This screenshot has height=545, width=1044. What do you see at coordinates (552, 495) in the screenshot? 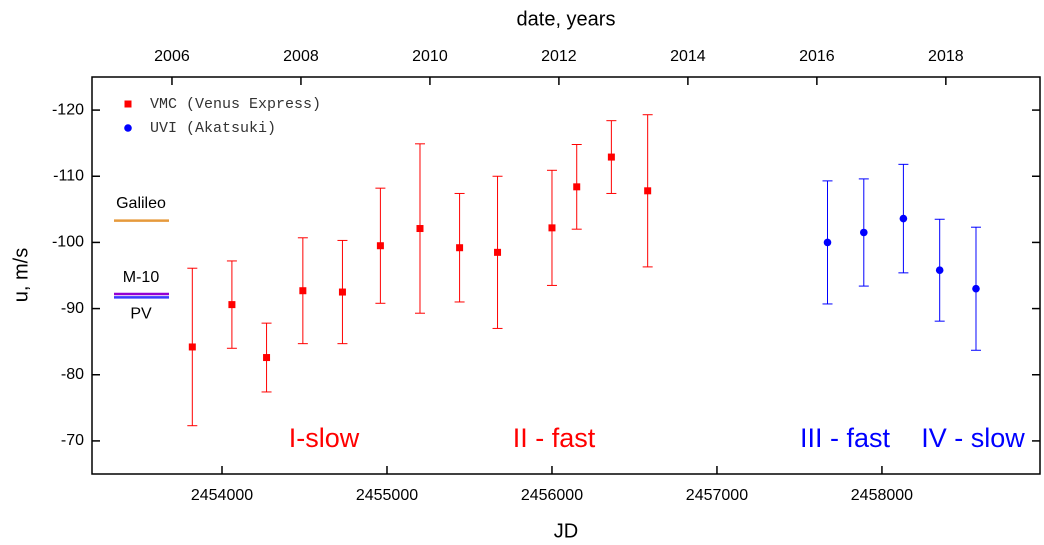
I see `x-tick-label: 2456000` at bounding box center [552, 495].